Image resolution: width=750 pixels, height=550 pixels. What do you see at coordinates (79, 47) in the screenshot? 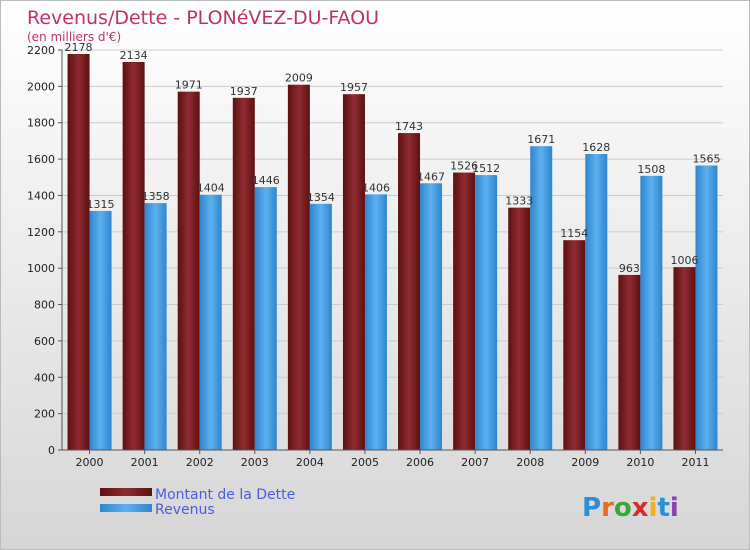
I see `data-label-debt-2000: 2178` at bounding box center [79, 47].